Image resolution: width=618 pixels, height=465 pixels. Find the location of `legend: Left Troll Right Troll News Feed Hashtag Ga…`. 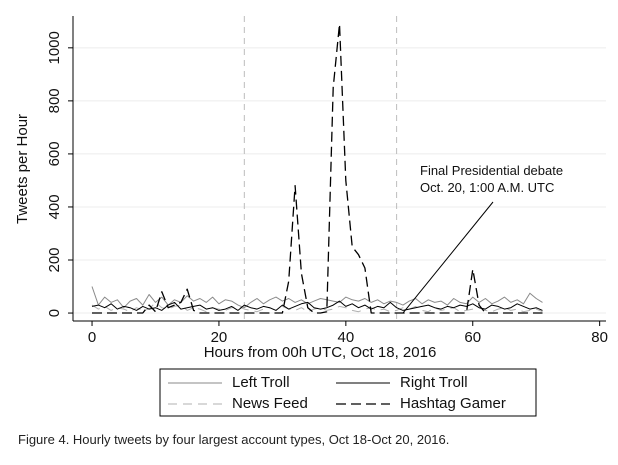

legend: Left Troll Right Troll News Feed Hashtag Ga… is located at coordinates (348, 392).